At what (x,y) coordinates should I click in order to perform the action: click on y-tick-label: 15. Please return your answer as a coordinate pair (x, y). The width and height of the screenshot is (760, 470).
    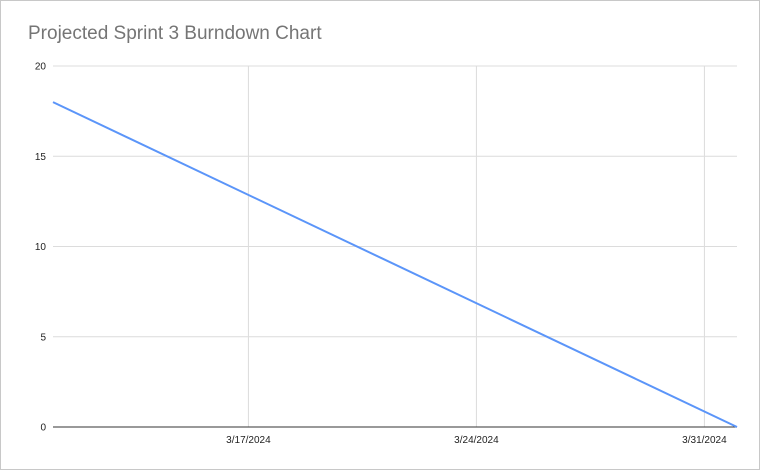
    Looking at the image, I should click on (41, 157).